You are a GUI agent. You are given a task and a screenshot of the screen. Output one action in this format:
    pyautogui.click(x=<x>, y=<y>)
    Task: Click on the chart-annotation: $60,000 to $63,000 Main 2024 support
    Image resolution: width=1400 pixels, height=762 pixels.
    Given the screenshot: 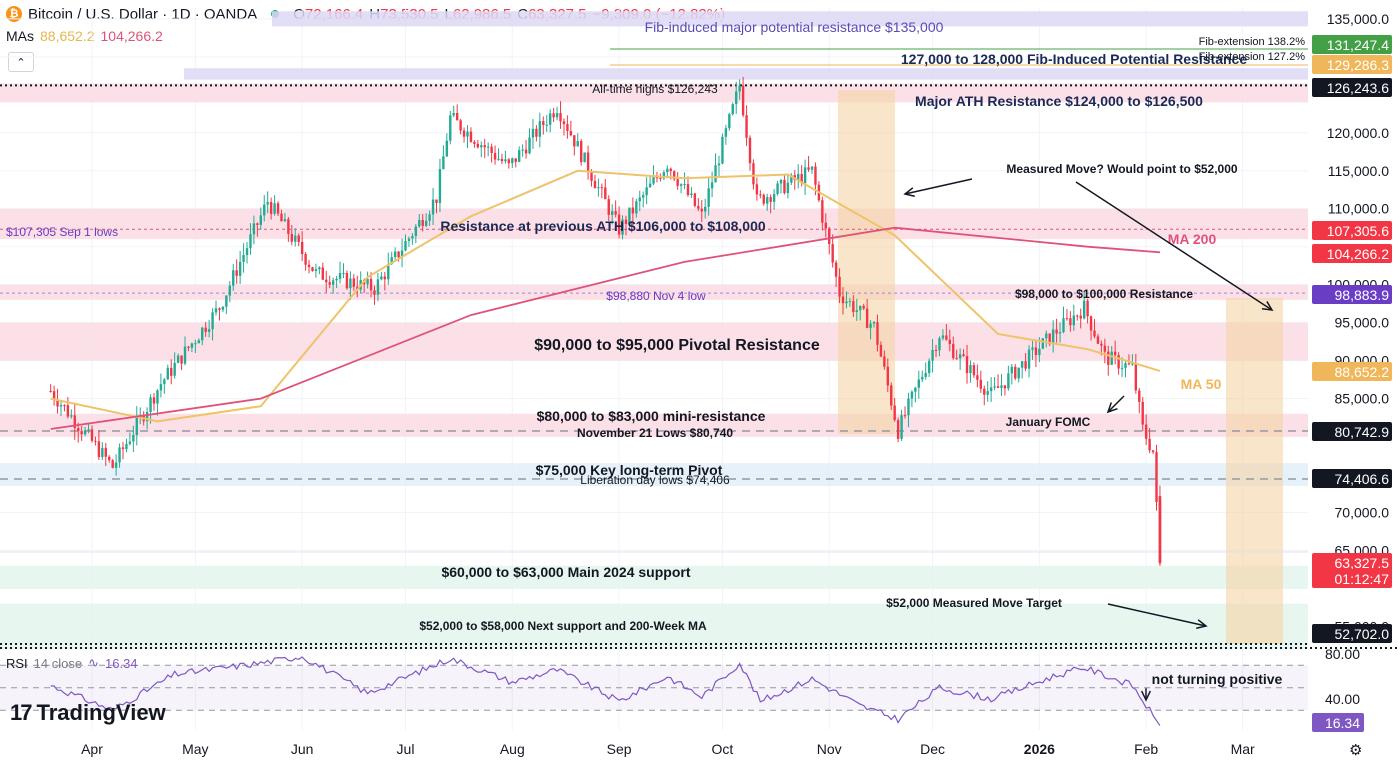 What is the action you would take?
    pyautogui.click(x=565, y=572)
    